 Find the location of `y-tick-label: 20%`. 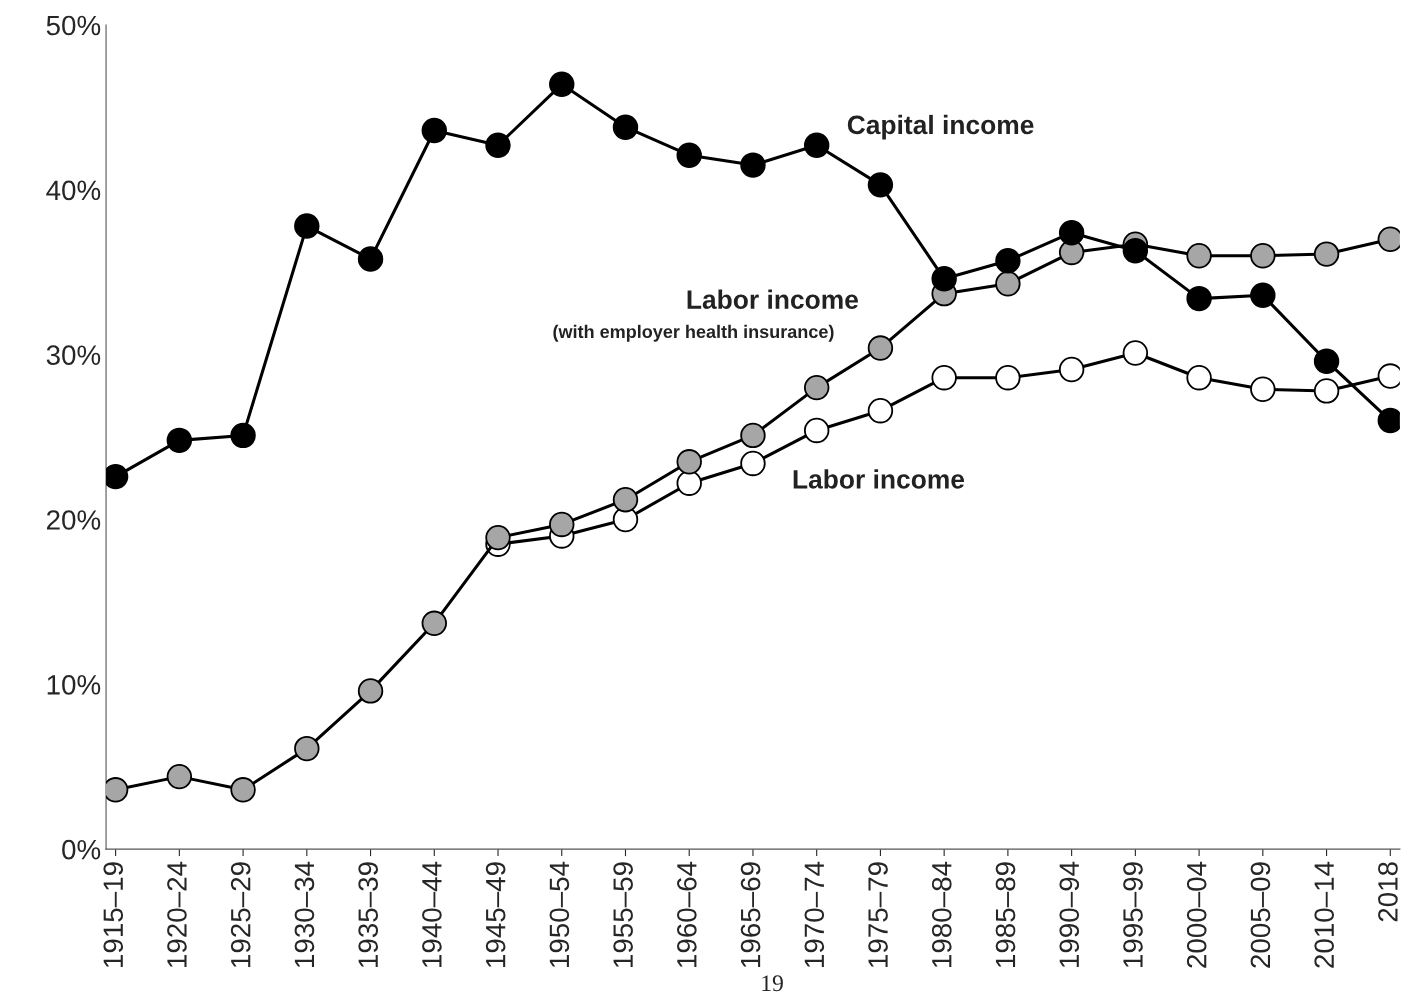

y-tick-label: 20% is located at coordinates (73, 520).